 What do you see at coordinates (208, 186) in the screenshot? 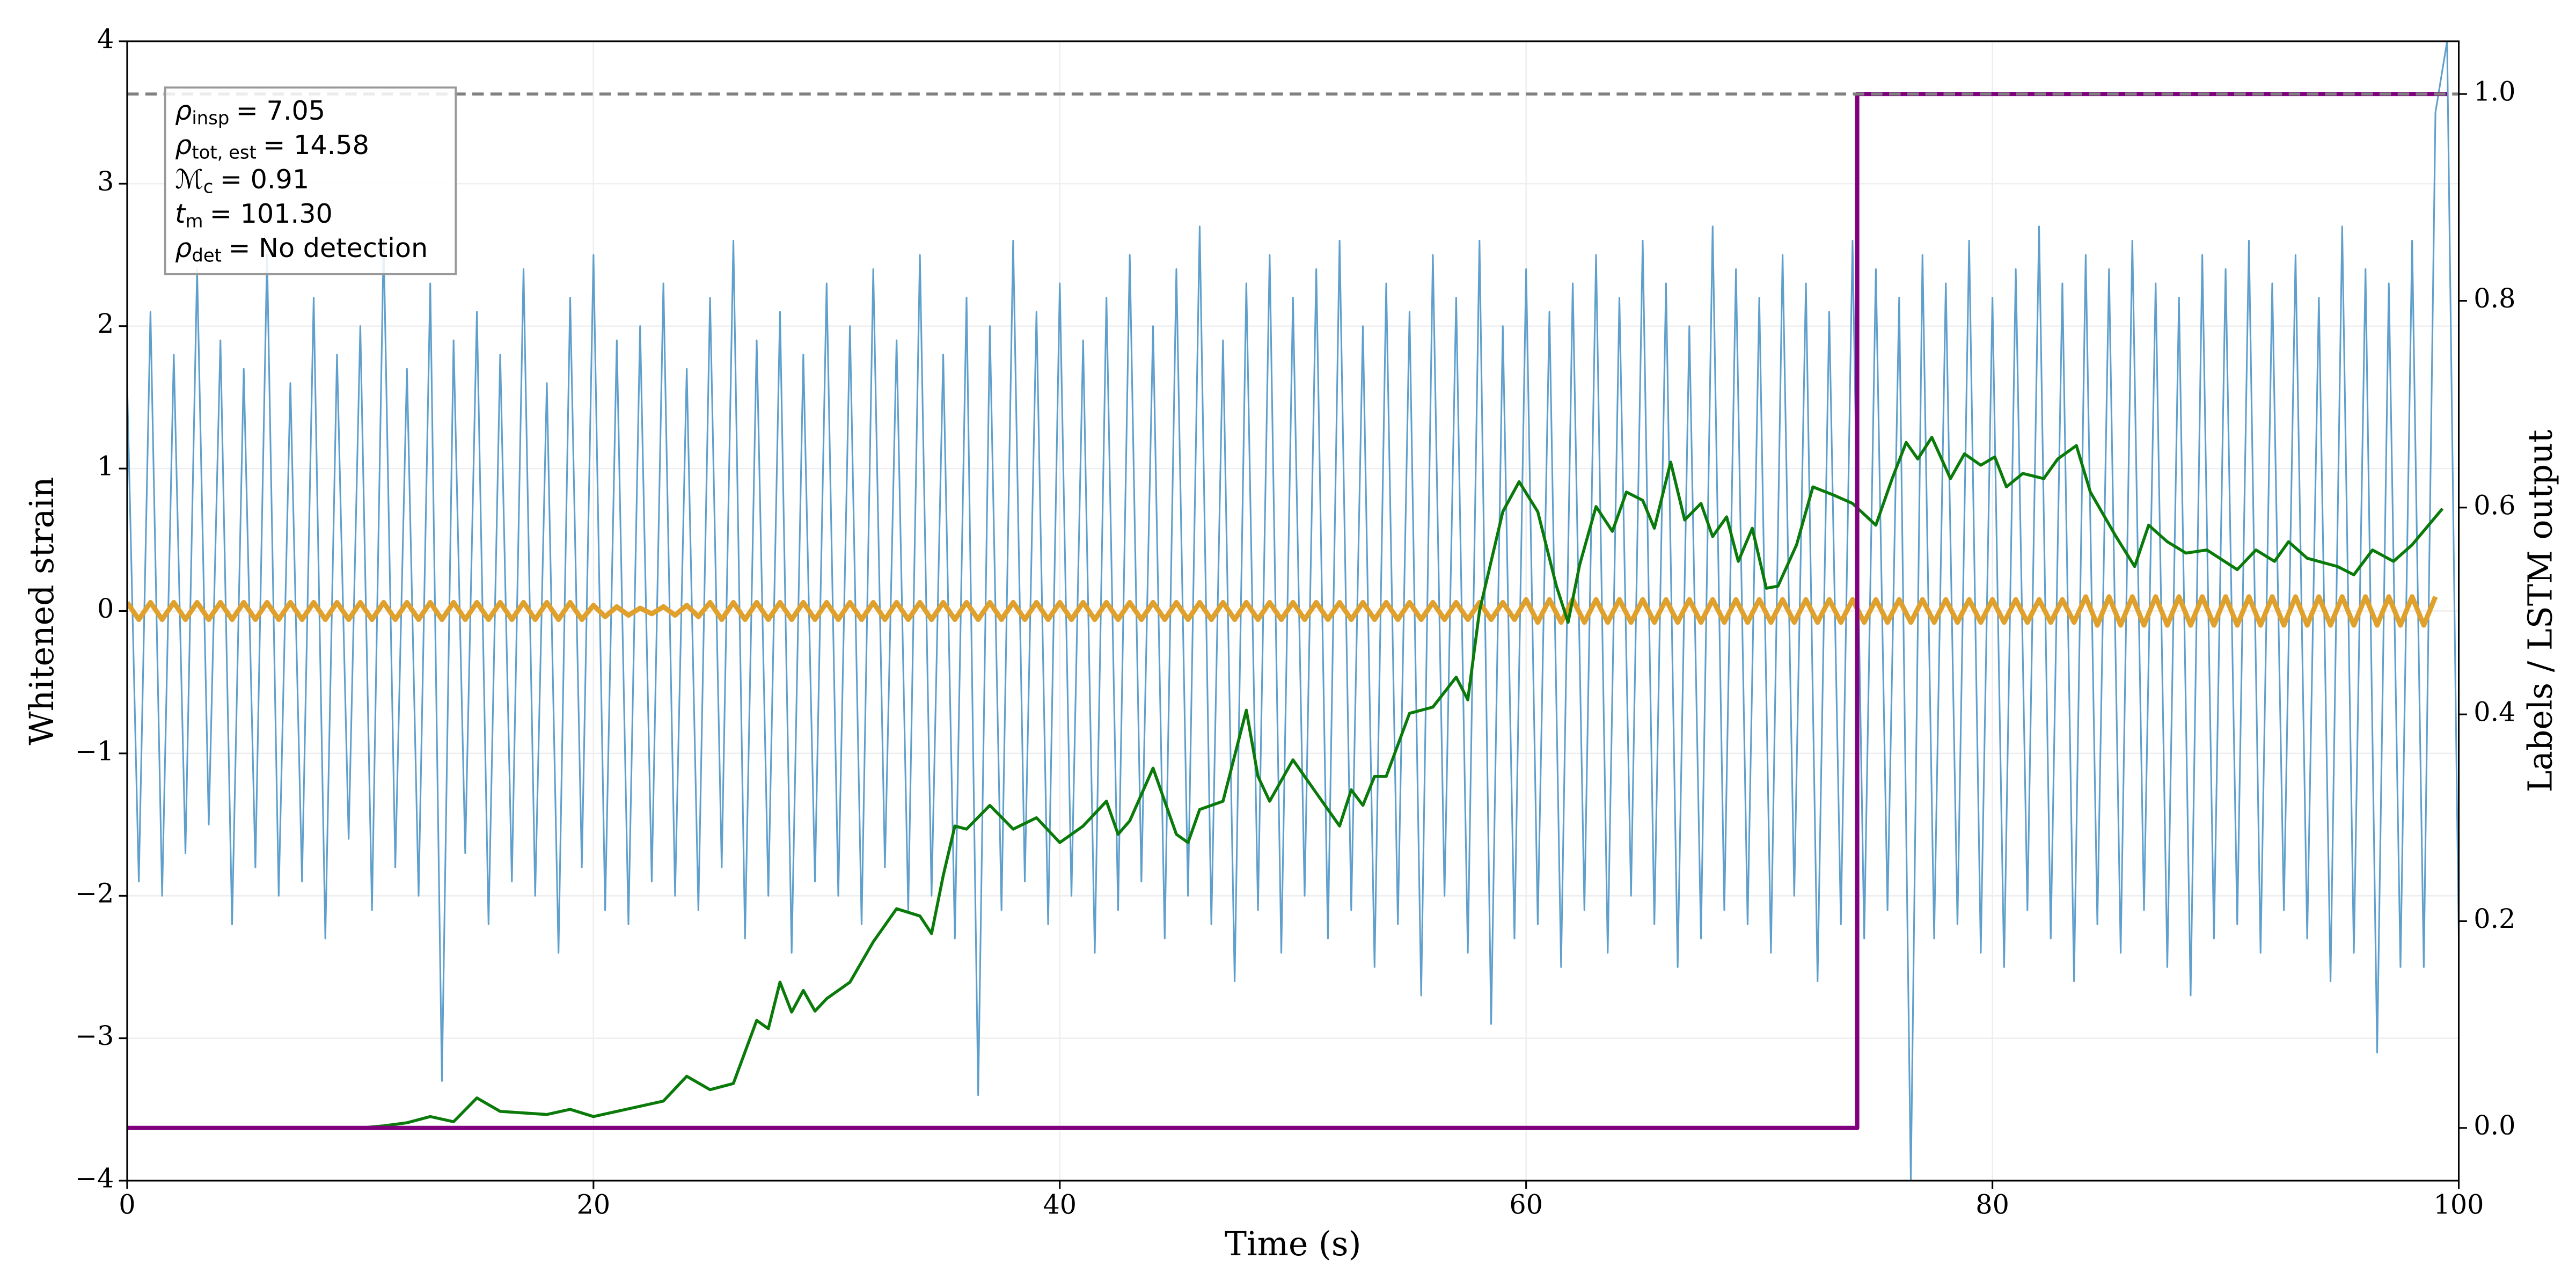
I see `annotation-subscript: c` at bounding box center [208, 186].